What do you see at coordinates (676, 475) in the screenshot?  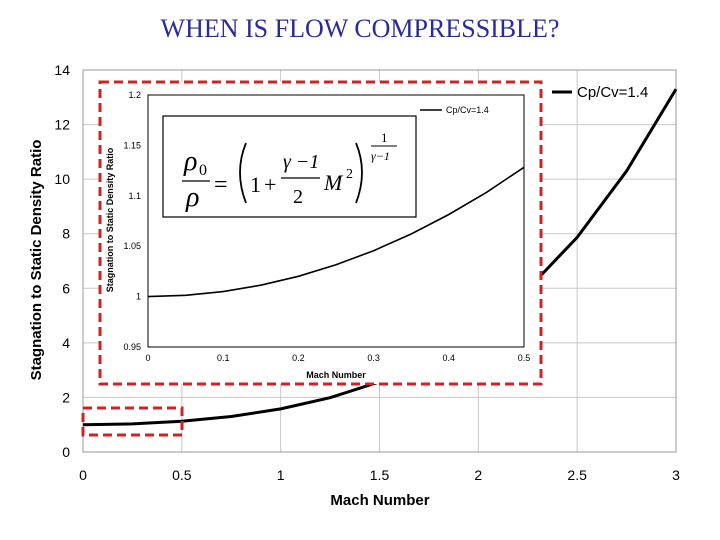 I see `main-x-tick-label: 3` at bounding box center [676, 475].